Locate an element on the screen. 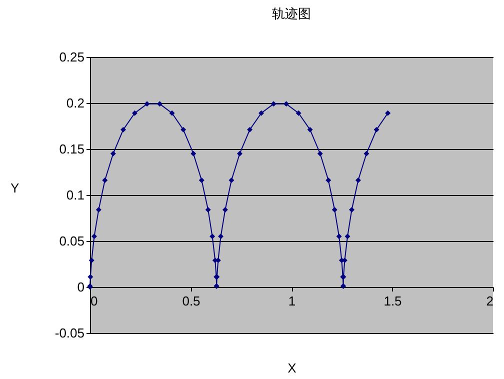  y-tick-label: 0.1 is located at coordinates (75, 195).